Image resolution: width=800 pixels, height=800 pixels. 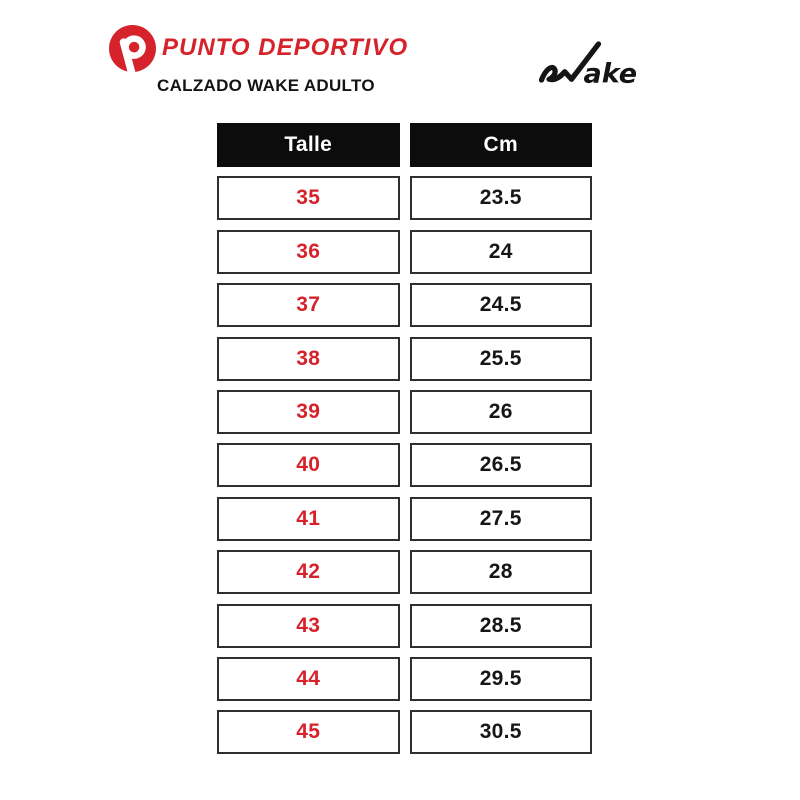 What do you see at coordinates (500, 465) in the screenshot?
I see `cm-cell: 26.5` at bounding box center [500, 465].